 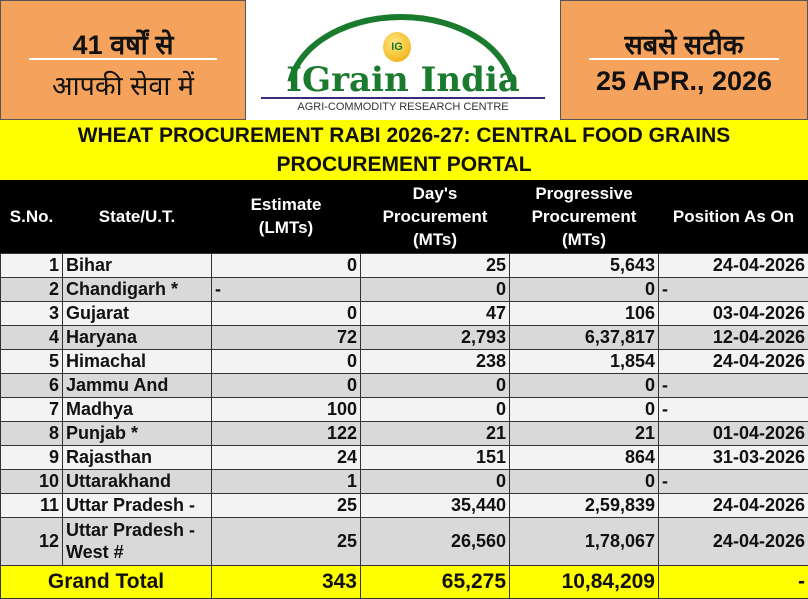 I want to click on col-position: Position As On, so click(x=733, y=216).